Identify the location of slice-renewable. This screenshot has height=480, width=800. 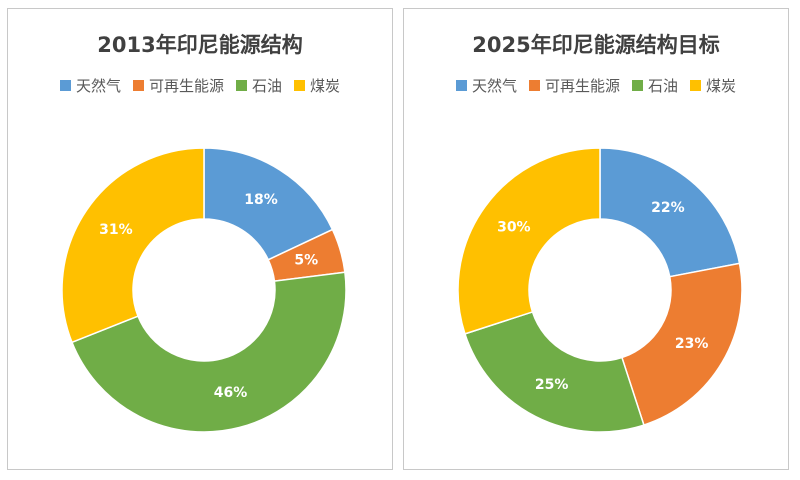
(681, 344).